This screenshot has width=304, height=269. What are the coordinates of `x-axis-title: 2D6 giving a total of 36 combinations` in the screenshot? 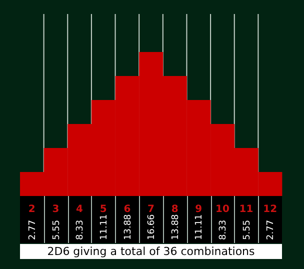 It's located at (151, 251).